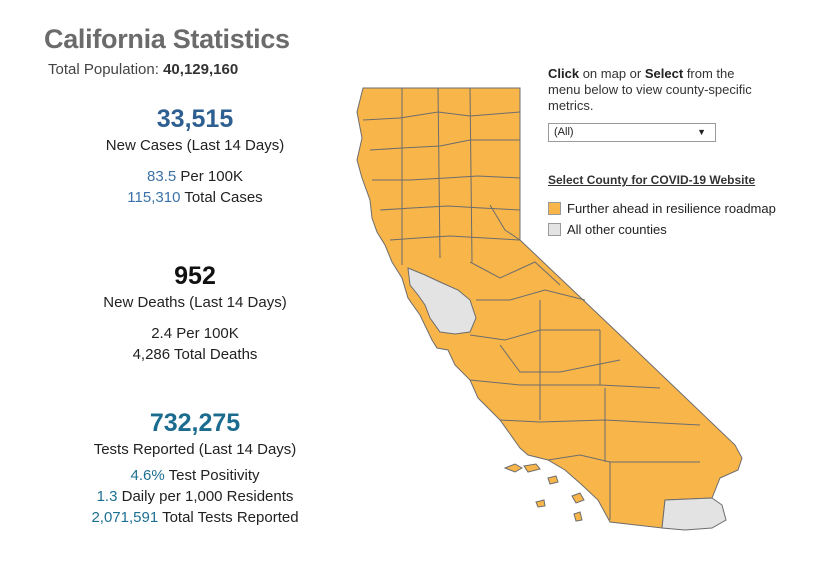 The height and width of the screenshot is (563, 839). I want to click on total-deaths-label: Total Deaths, so click(216, 354).